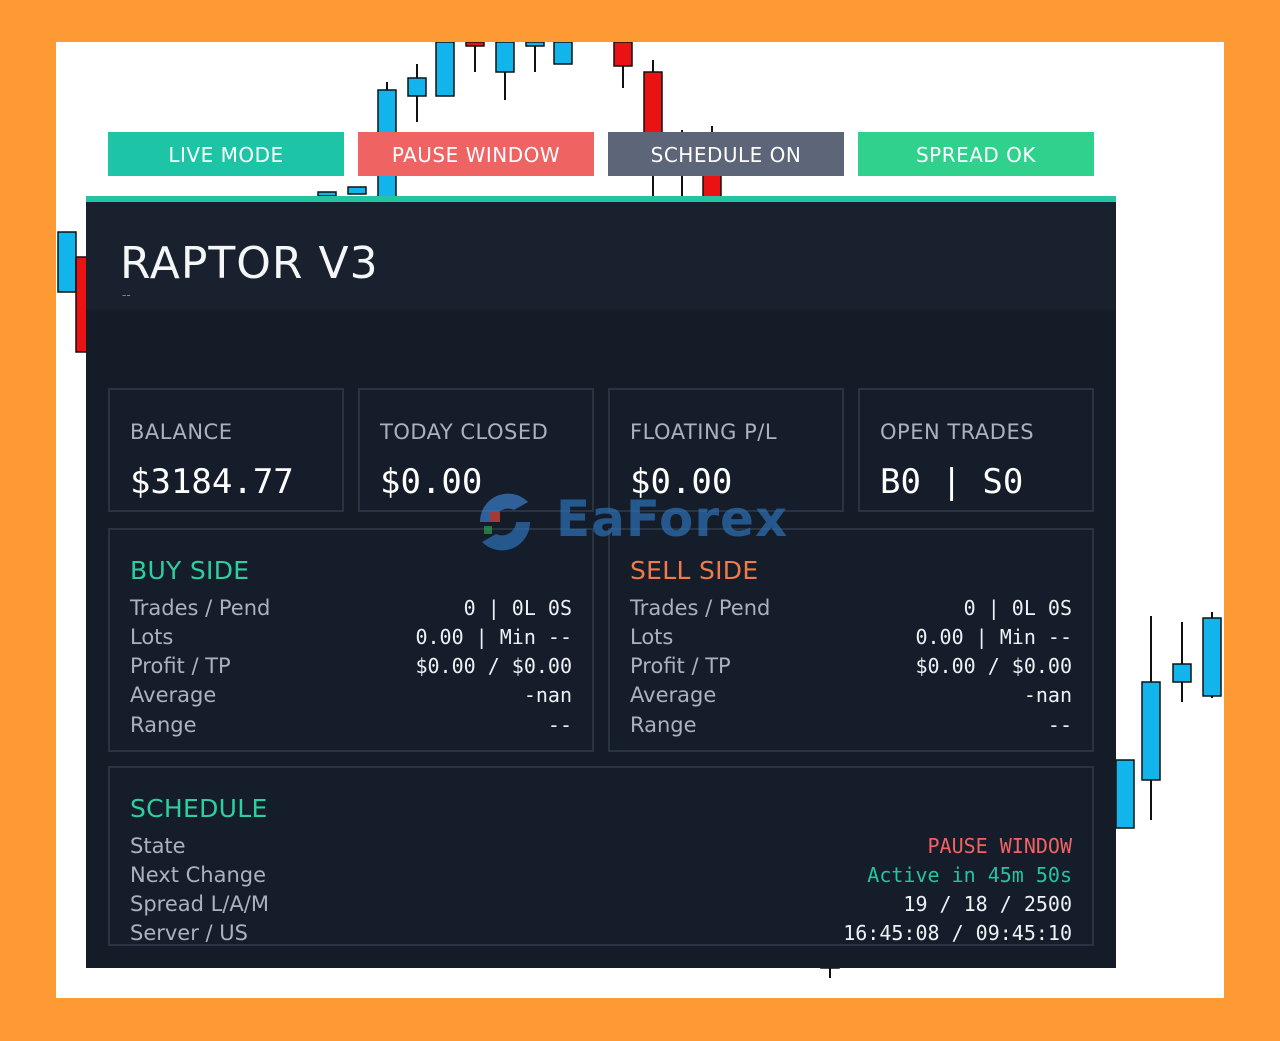 Image resolution: width=1280 pixels, height=1041 pixels. I want to click on today-closed-value: $0.00, so click(431, 482).